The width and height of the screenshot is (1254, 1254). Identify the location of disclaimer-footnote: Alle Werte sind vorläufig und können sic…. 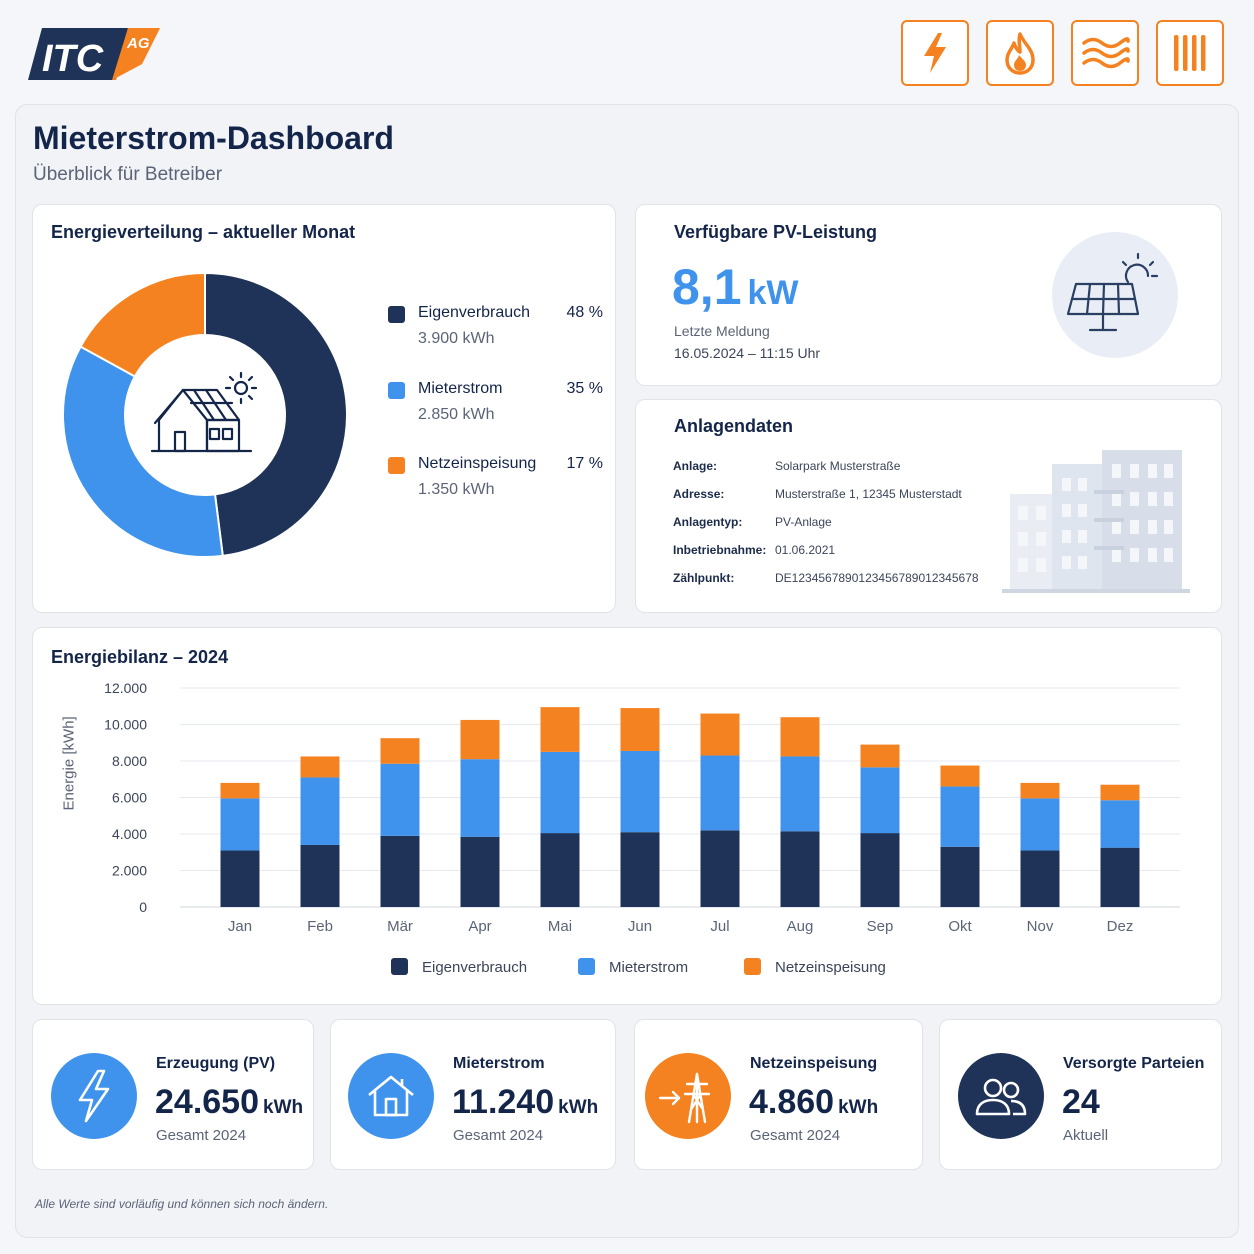
(182, 1204).